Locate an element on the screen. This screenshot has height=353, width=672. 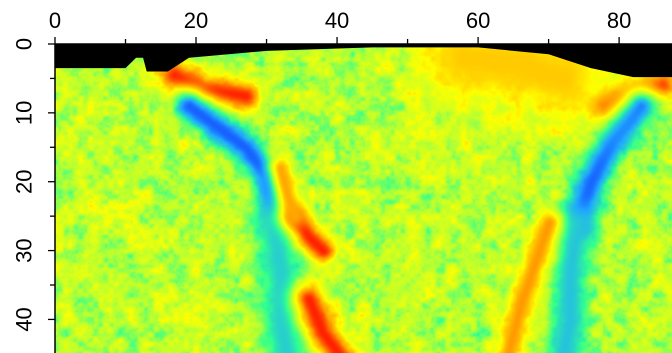
y-axis: 0 10 20 30 40 is located at coordinates (34, 195).